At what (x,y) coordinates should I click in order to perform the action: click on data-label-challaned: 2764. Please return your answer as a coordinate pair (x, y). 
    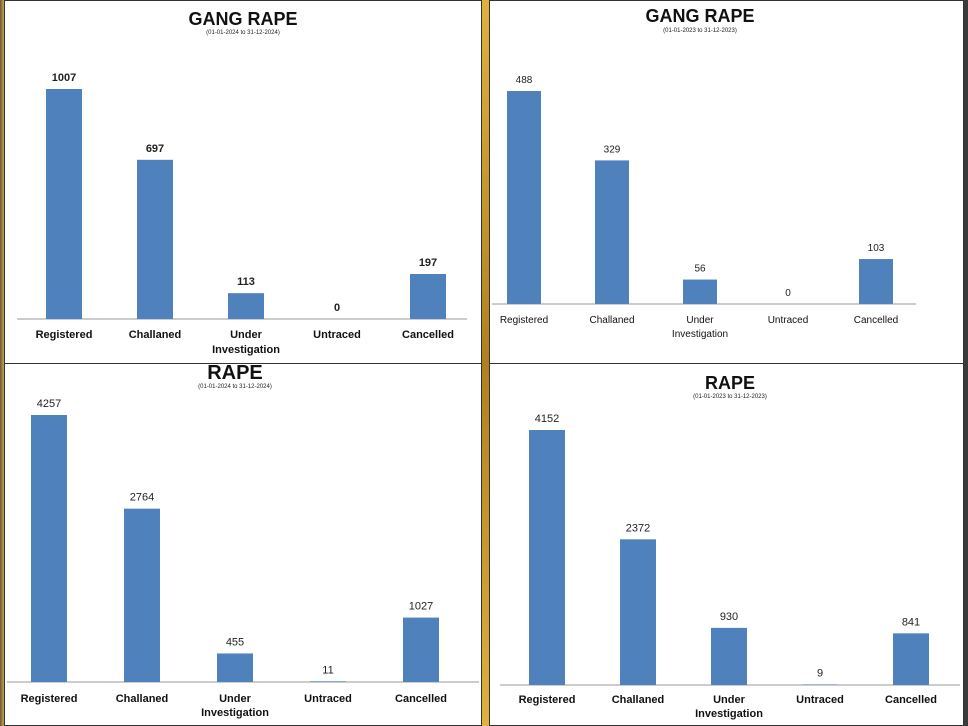
    Looking at the image, I should click on (142, 498).